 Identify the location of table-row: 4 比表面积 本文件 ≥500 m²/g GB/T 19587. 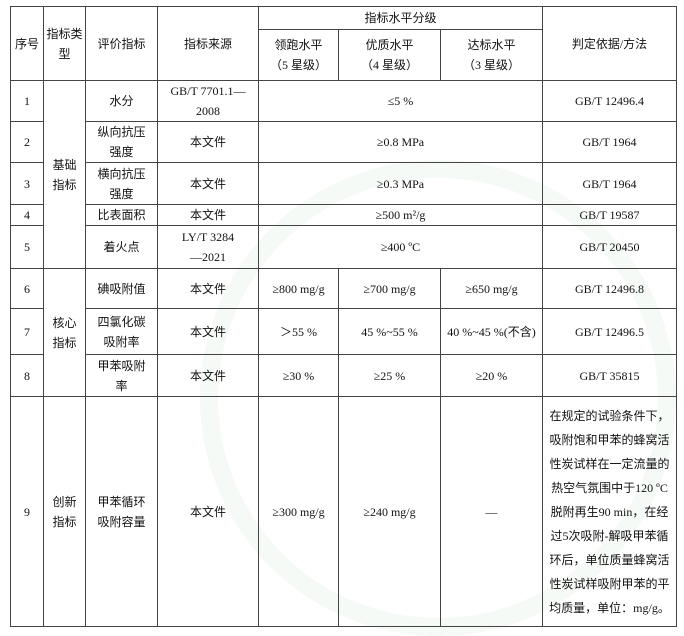
(343, 215).